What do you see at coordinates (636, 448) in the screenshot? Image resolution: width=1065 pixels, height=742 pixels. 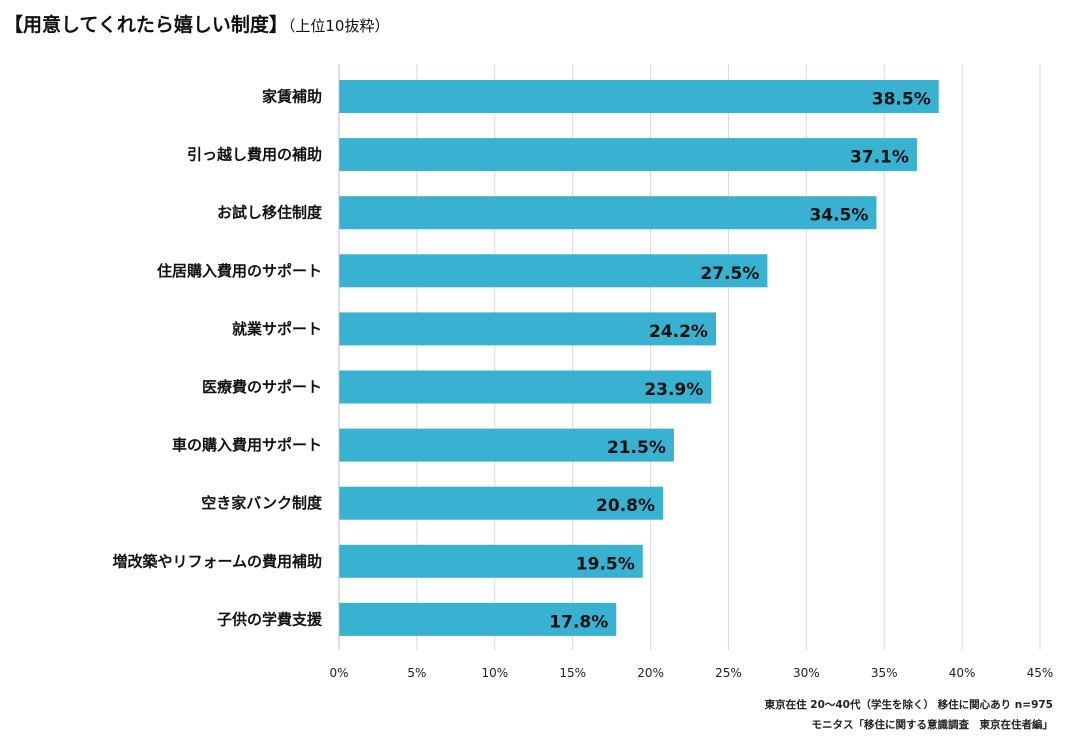 I see `value-label: 21.5%` at bounding box center [636, 448].